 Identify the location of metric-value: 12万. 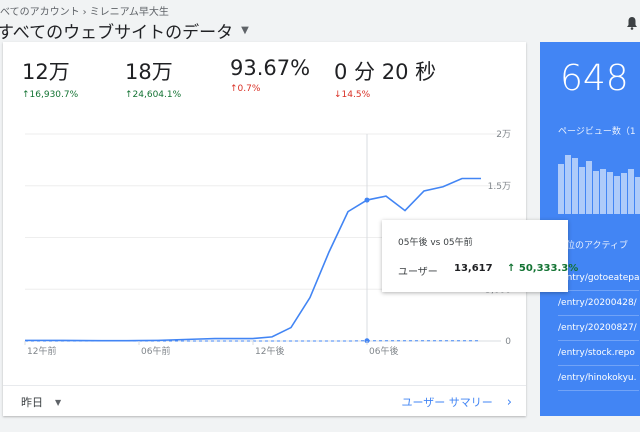
(46, 72).